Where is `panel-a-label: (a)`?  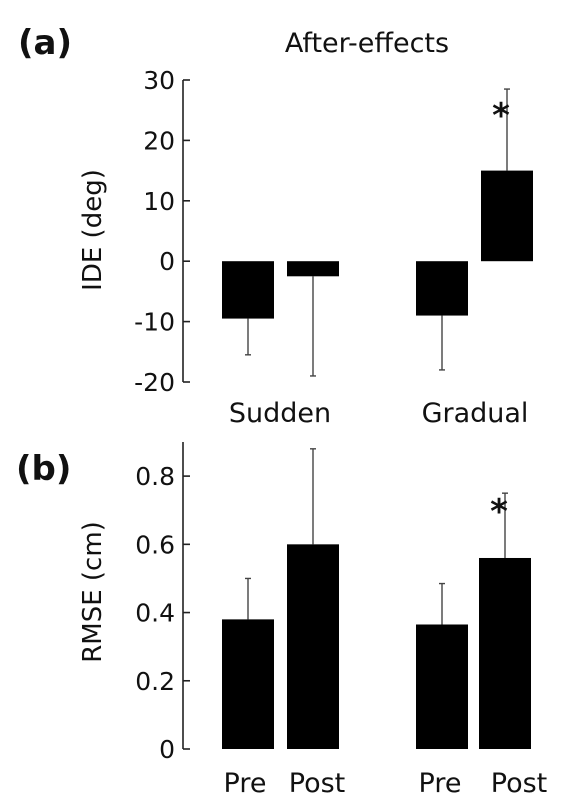 panel-a-label: (a) is located at coordinates (45, 43).